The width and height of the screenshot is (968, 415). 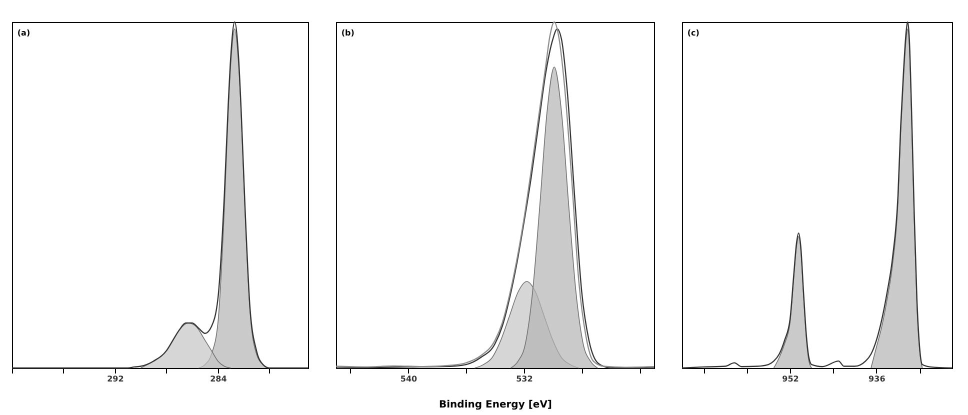 I want to click on x-axis-title: Binding Energy [eV], so click(x=495, y=405).